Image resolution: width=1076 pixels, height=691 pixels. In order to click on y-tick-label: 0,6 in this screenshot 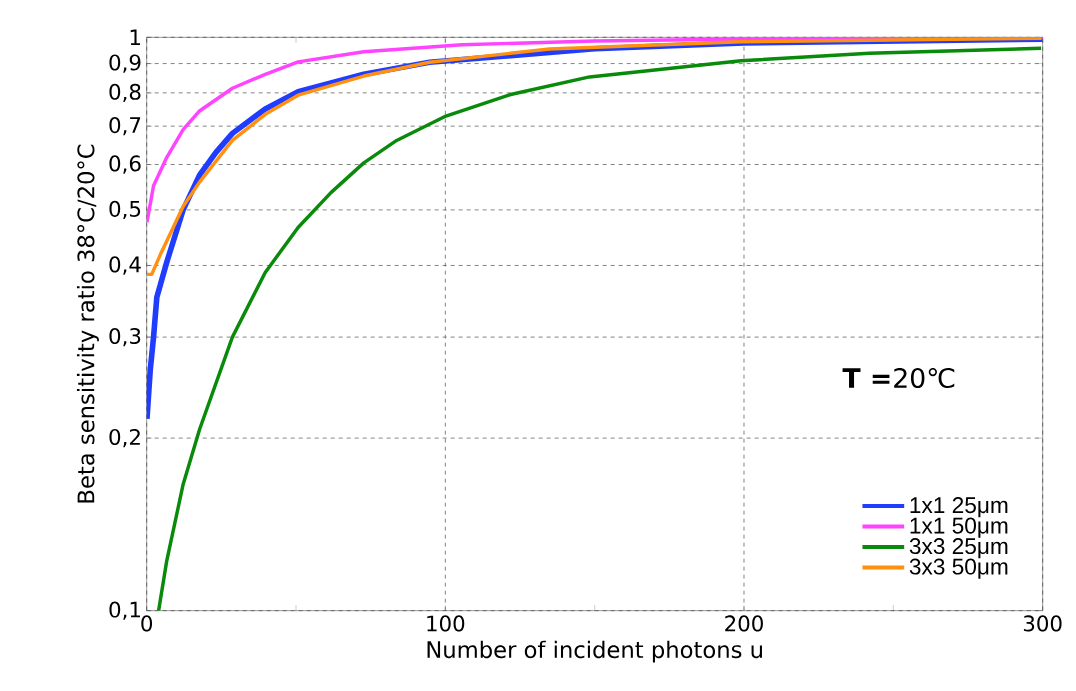, I will do `click(125, 164)`.